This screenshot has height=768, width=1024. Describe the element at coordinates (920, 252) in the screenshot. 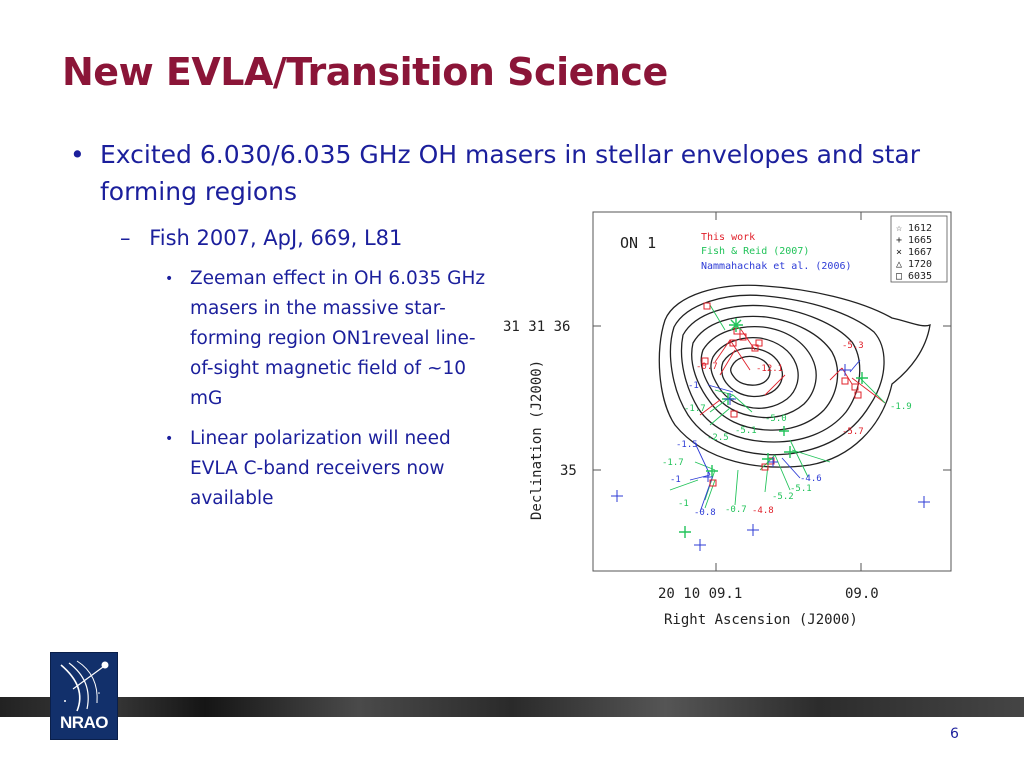

I see `legend-symbol-label: 1667` at that location.